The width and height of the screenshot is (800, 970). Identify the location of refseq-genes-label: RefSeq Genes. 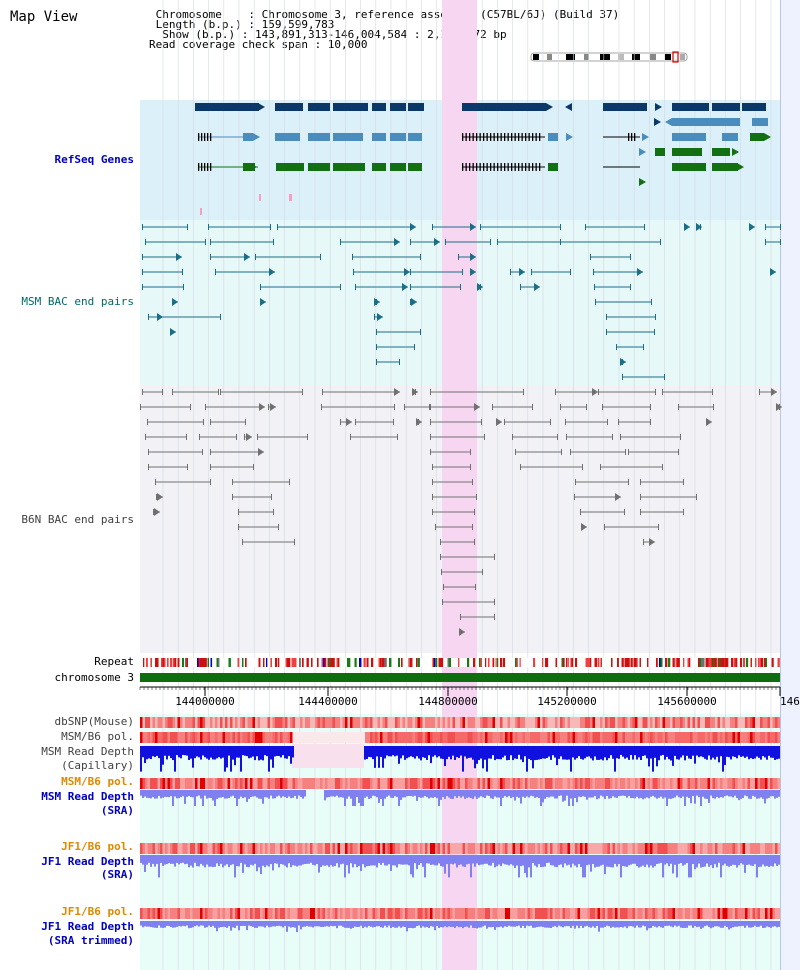
(94, 159).